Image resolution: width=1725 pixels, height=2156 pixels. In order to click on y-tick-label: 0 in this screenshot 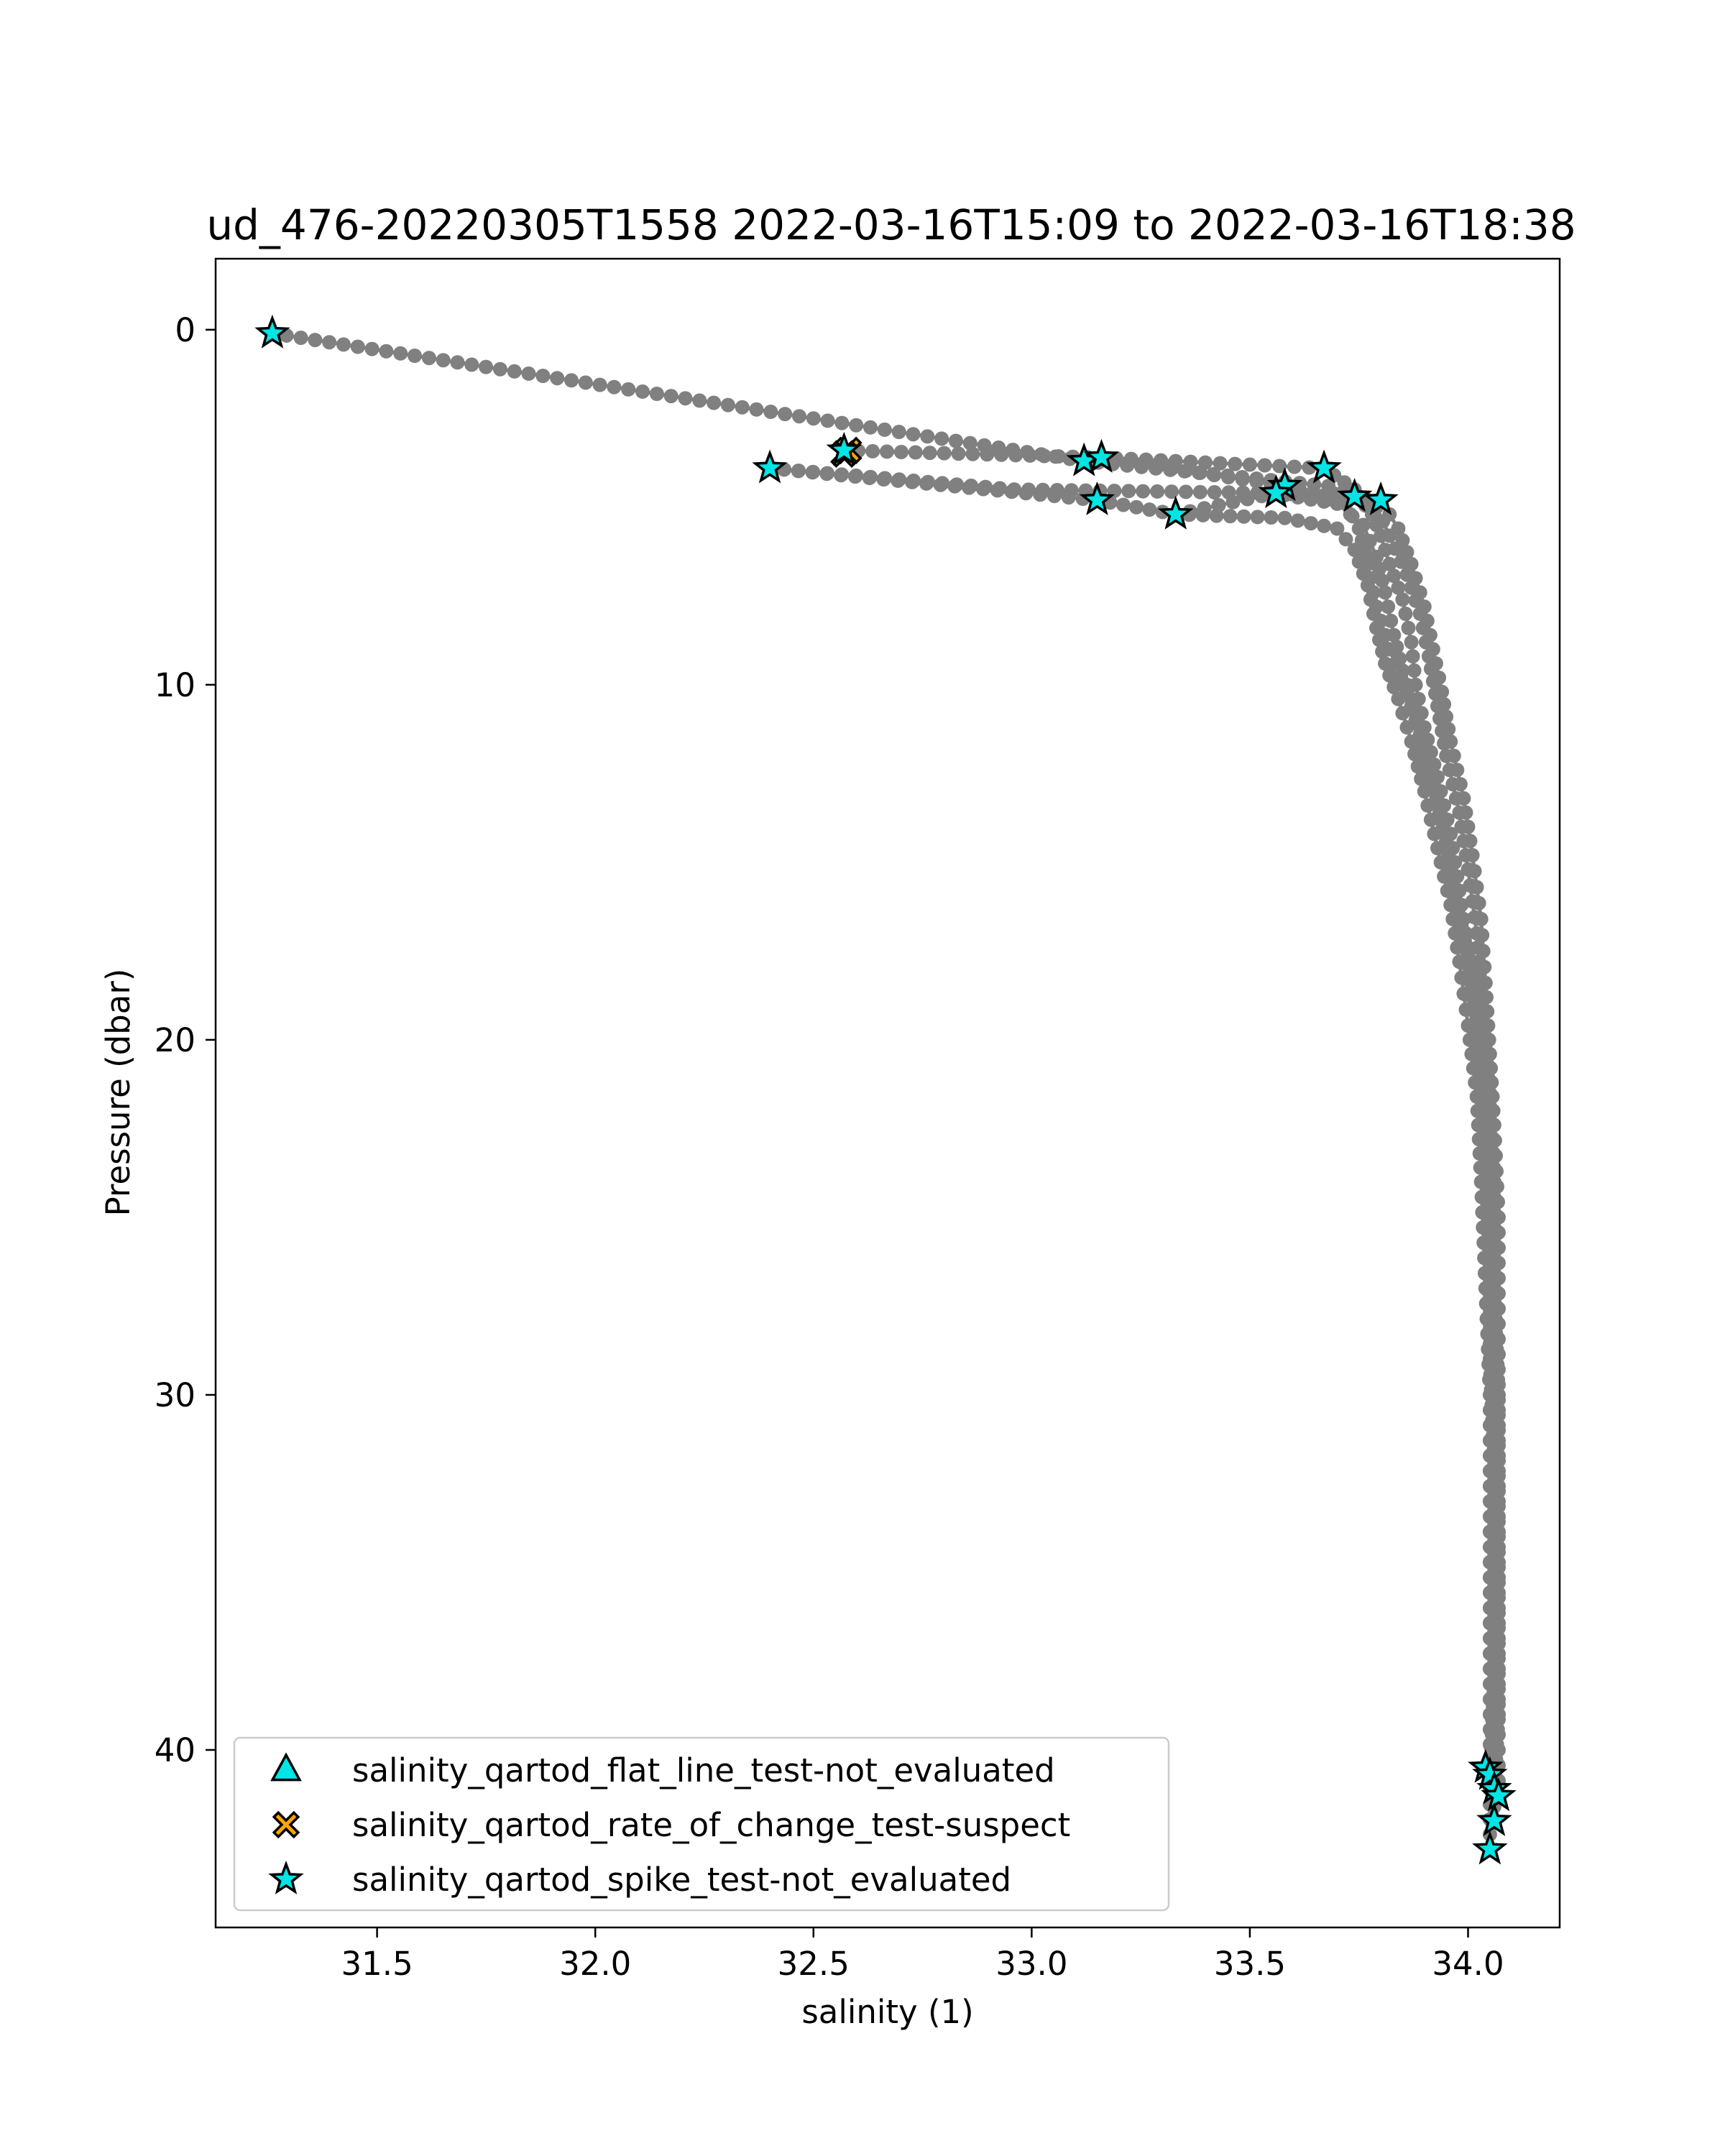, I will do `click(185, 330)`.